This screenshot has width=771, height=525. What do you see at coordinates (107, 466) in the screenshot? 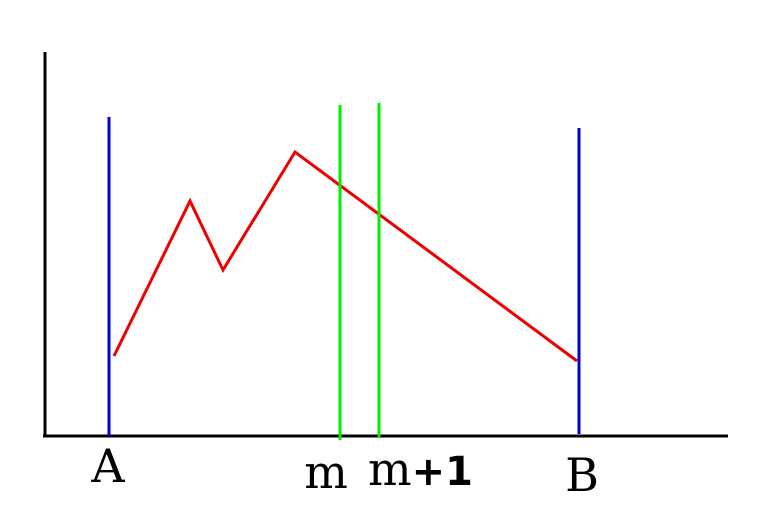
I see `label-a: A` at bounding box center [107, 466].